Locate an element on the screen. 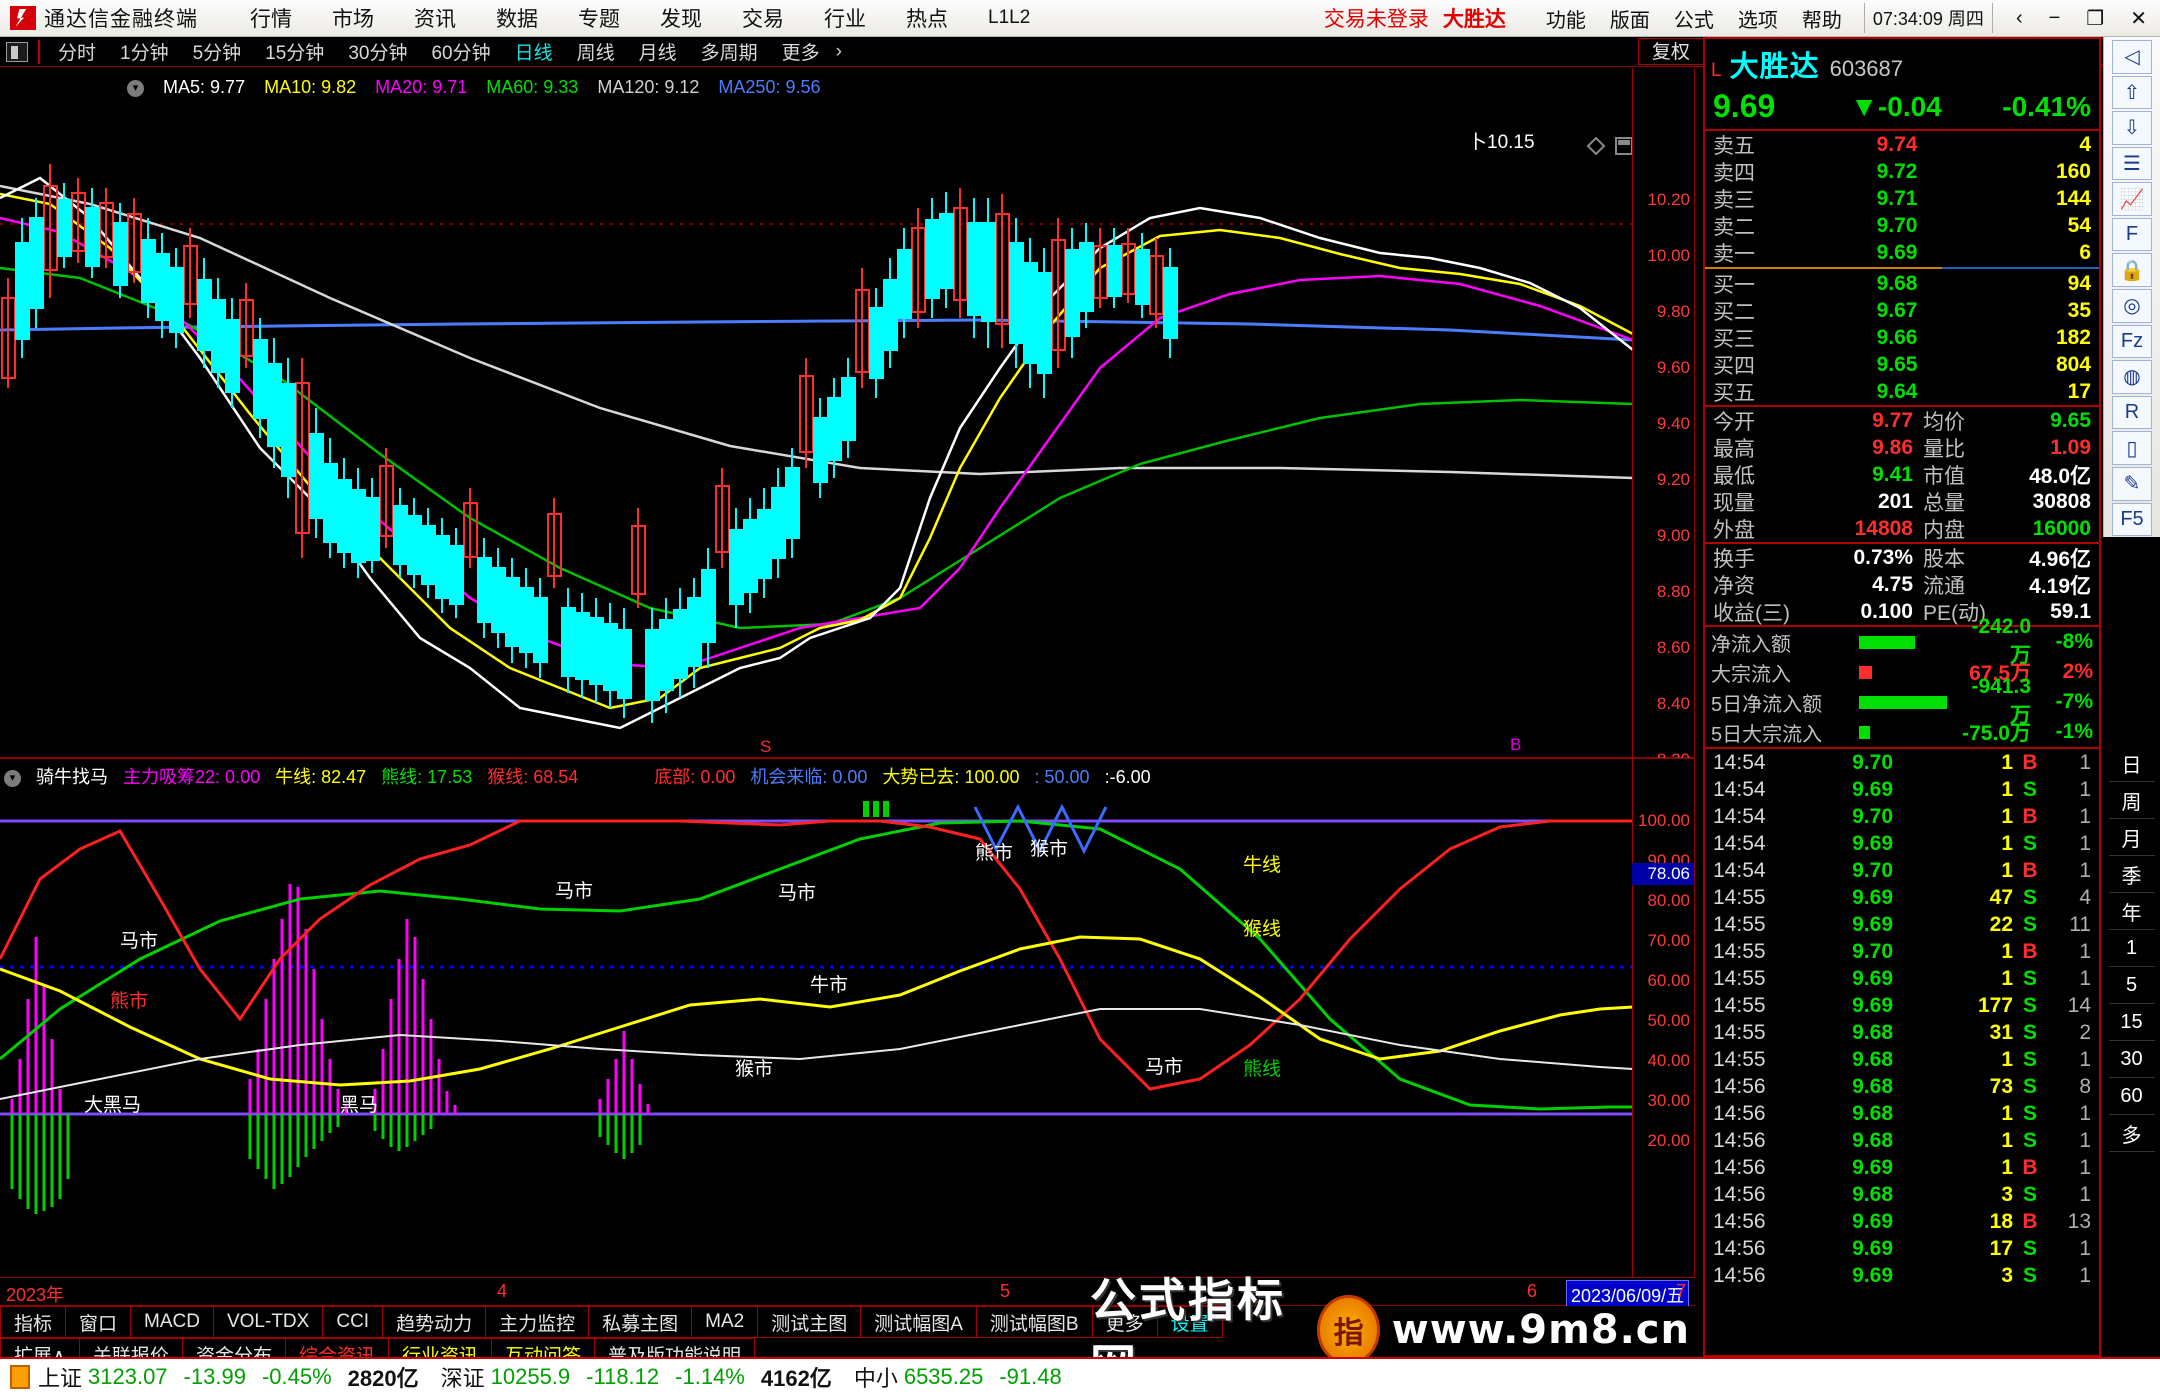 Image resolution: width=2160 pixels, height=1395 pixels. orderbook-ask-row: 卖一 9.69 6 is located at coordinates (1902, 252).